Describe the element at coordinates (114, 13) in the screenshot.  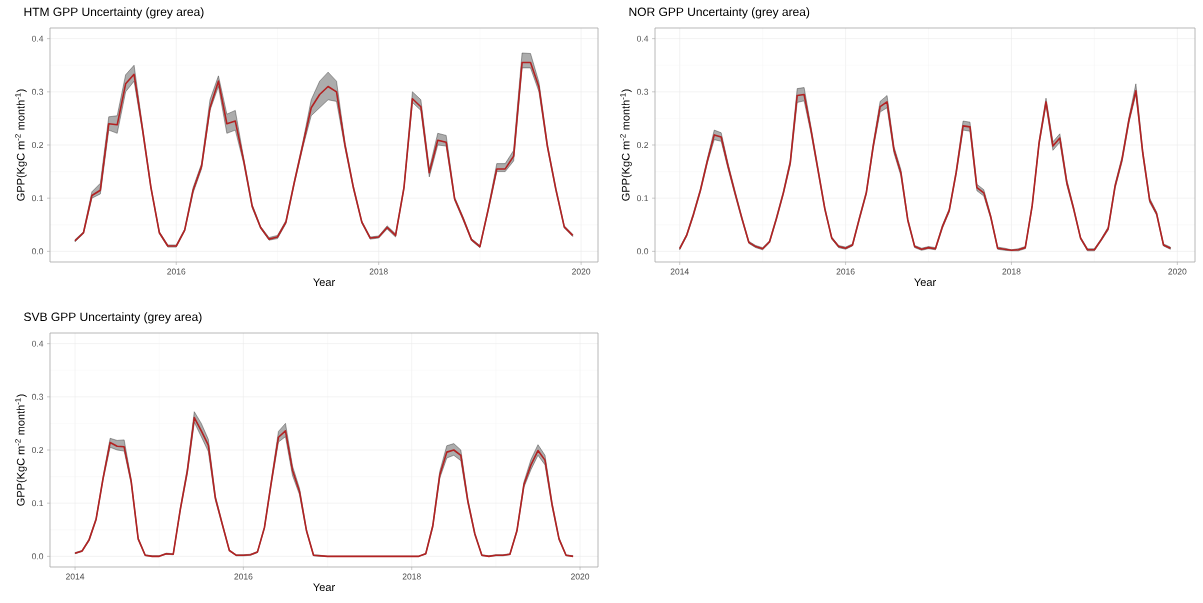
I see `chart-title: HTM GPP Uncertainty (grey area)` at that location.